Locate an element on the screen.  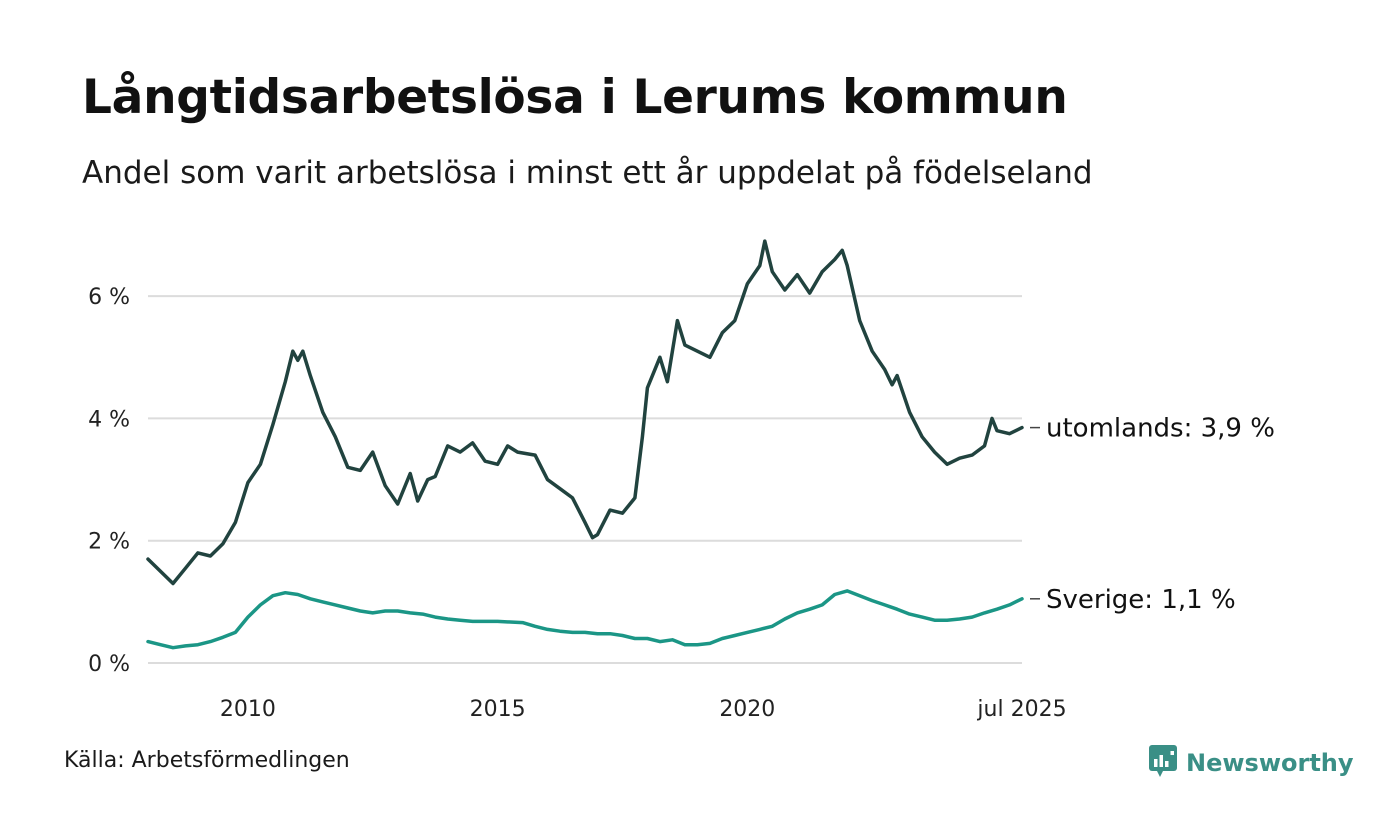
x-axis-ticks: 2010 2015 2020 jul 2025 is located at coordinates (643, 709).